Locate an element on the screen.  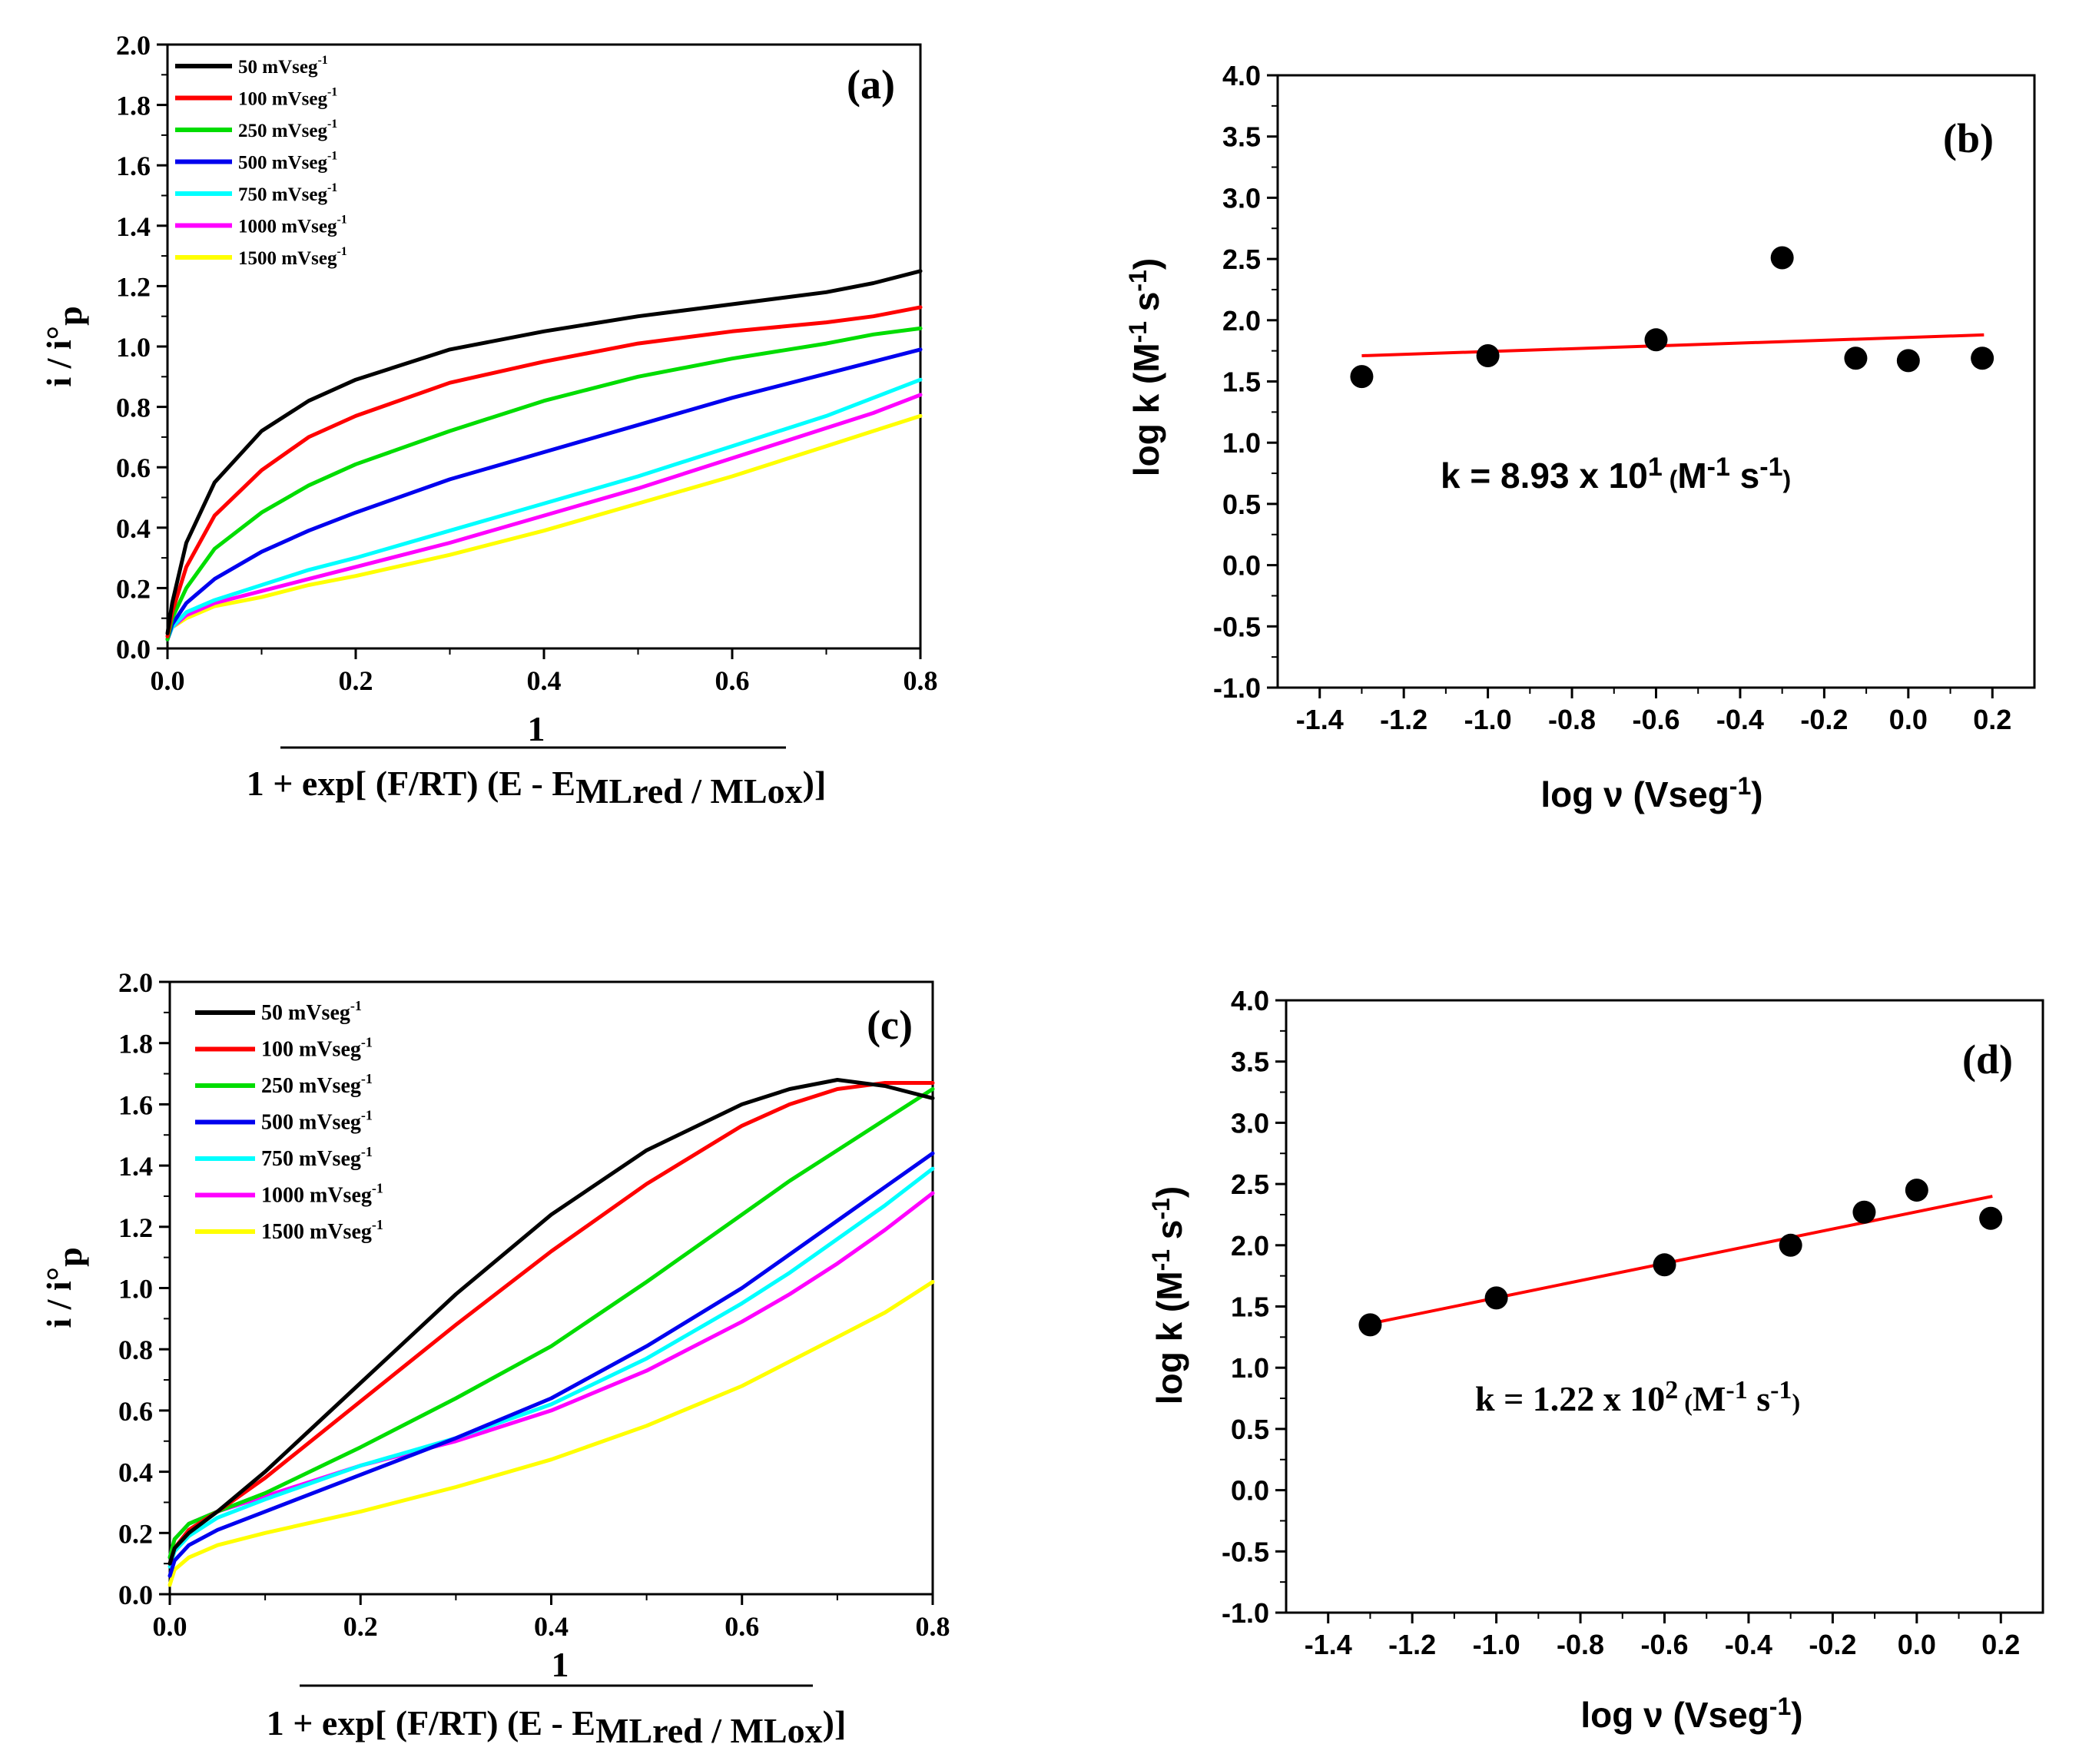
panel-c-ytick-label: 1.2 is located at coordinates (135, 1227).